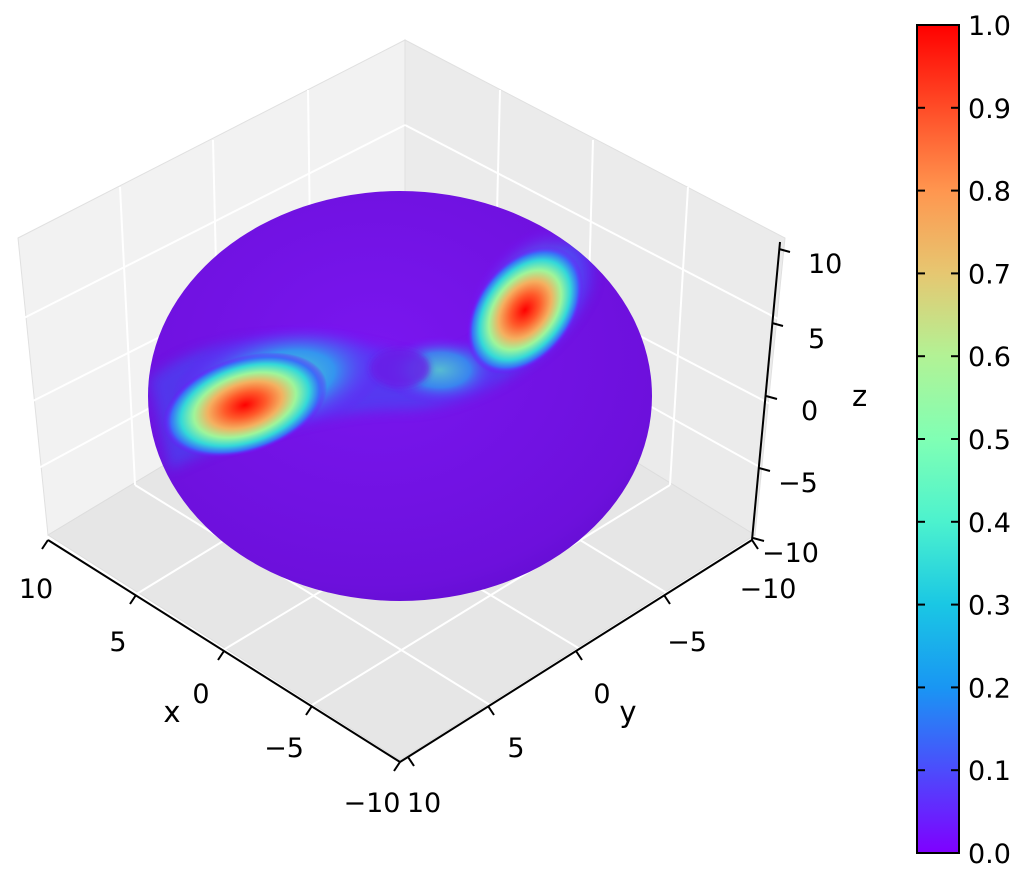  I want to click on x-axis: 10 5 0 −5 −10 x, so click(210, 679).